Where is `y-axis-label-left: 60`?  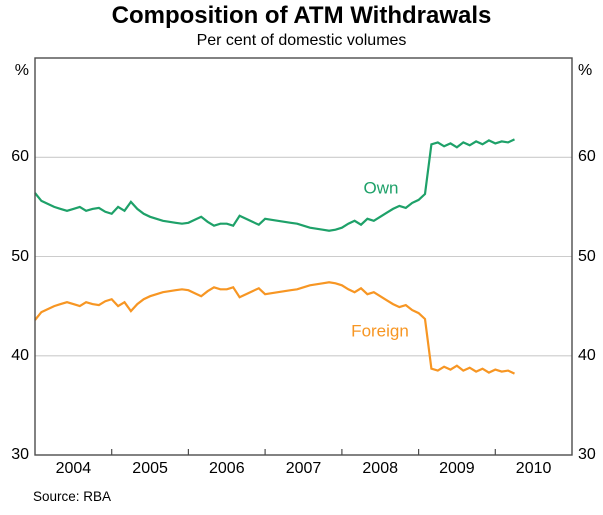
y-axis-label-left: 60 is located at coordinates (20, 157).